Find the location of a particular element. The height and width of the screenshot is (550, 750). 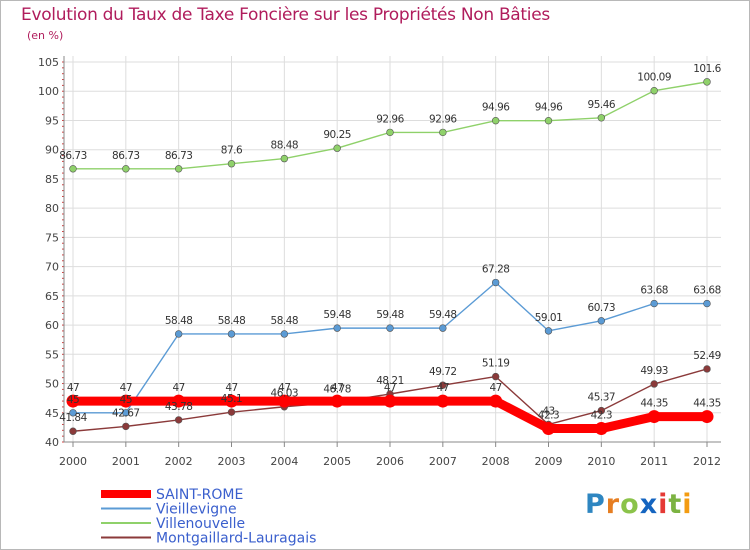

y-tick-label: 100 is located at coordinates (48, 91).